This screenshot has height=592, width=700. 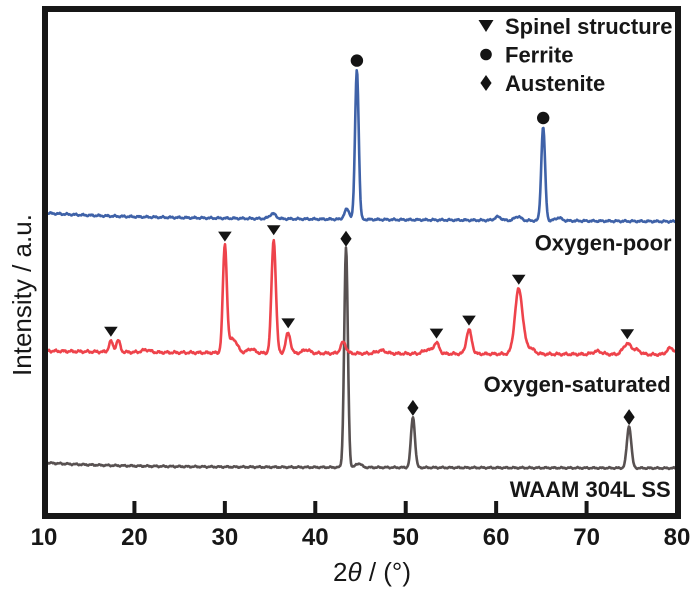 I want to click on legend-label: Spinel structure, so click(x=588, y=26).